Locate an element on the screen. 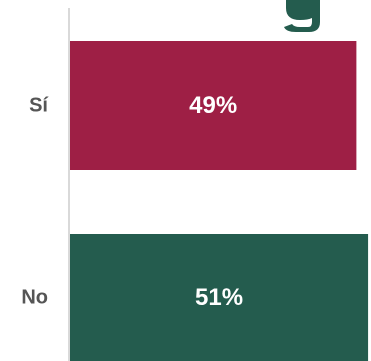 This screenshot has height=361, width=371. bar-value-label: 49% is located at coordinates (213, 105).